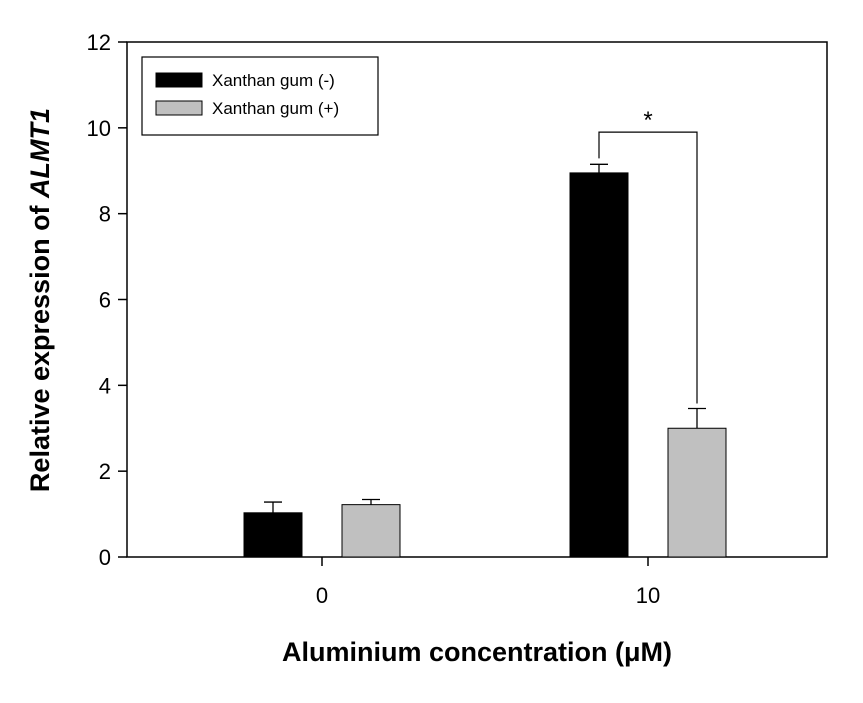  Describe the element at coordinates (105, 385) in the screenshot. I see `y-tick-label-2: 4` at that location.